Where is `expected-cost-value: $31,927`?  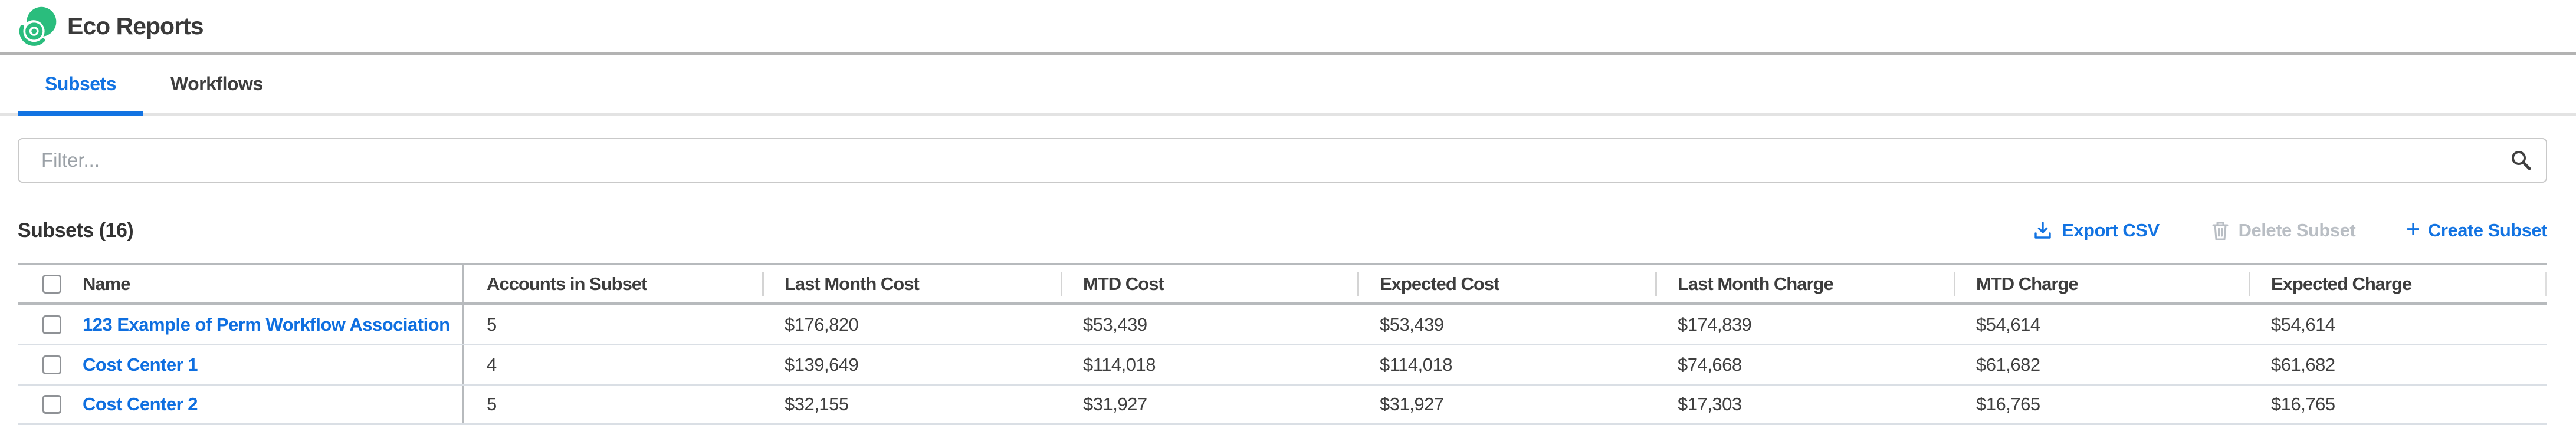
expected-cost-value: $31,927 is located at coordinates (1412, 404).